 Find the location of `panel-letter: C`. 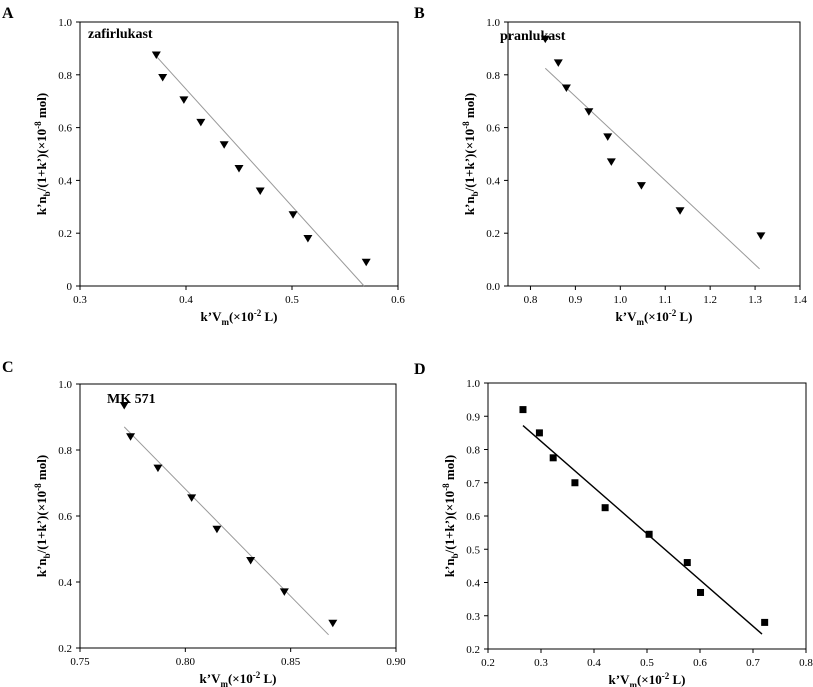

panel-letter: C is located at coordinates (8, 367).